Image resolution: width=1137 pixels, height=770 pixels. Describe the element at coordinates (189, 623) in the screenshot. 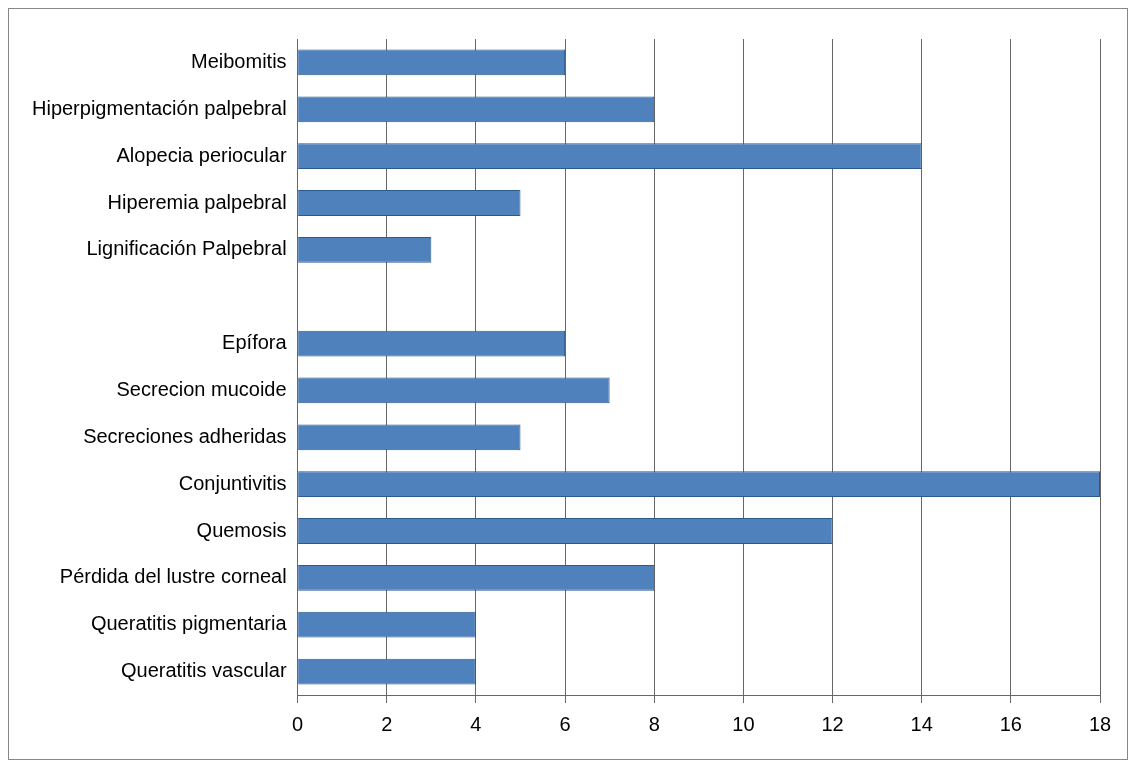

I see `y-tick-label: Queratitis pigmentaria` at that location.